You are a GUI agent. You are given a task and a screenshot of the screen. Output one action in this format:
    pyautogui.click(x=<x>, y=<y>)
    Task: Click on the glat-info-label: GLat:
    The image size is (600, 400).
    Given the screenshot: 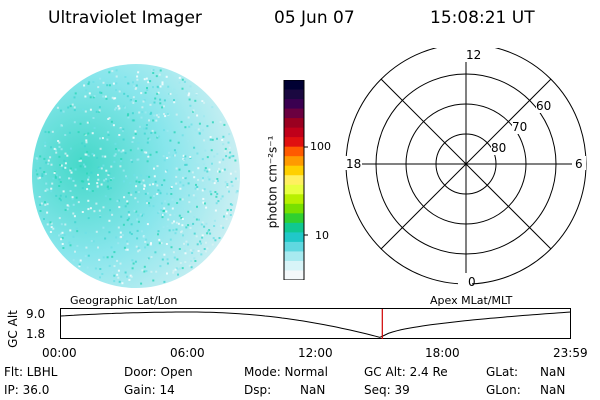 What is the action you would take?
    pyautogui.click(x=502, y=372)
    